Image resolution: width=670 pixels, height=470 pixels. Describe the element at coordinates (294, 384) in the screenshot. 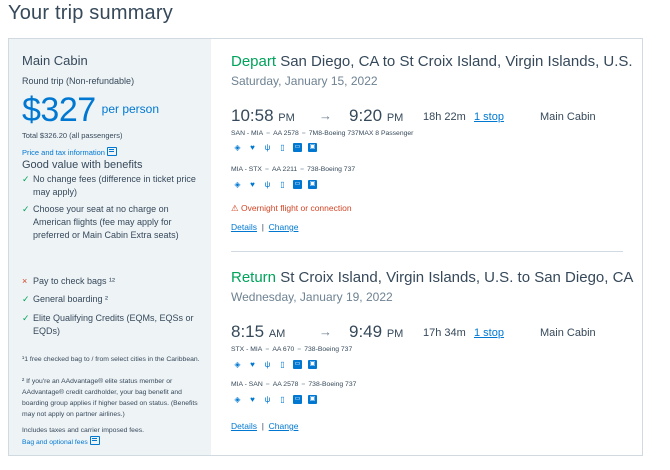

I see `segment-info: MIA - SAN = AA 2578 = 738-Boeing 737` at that location.